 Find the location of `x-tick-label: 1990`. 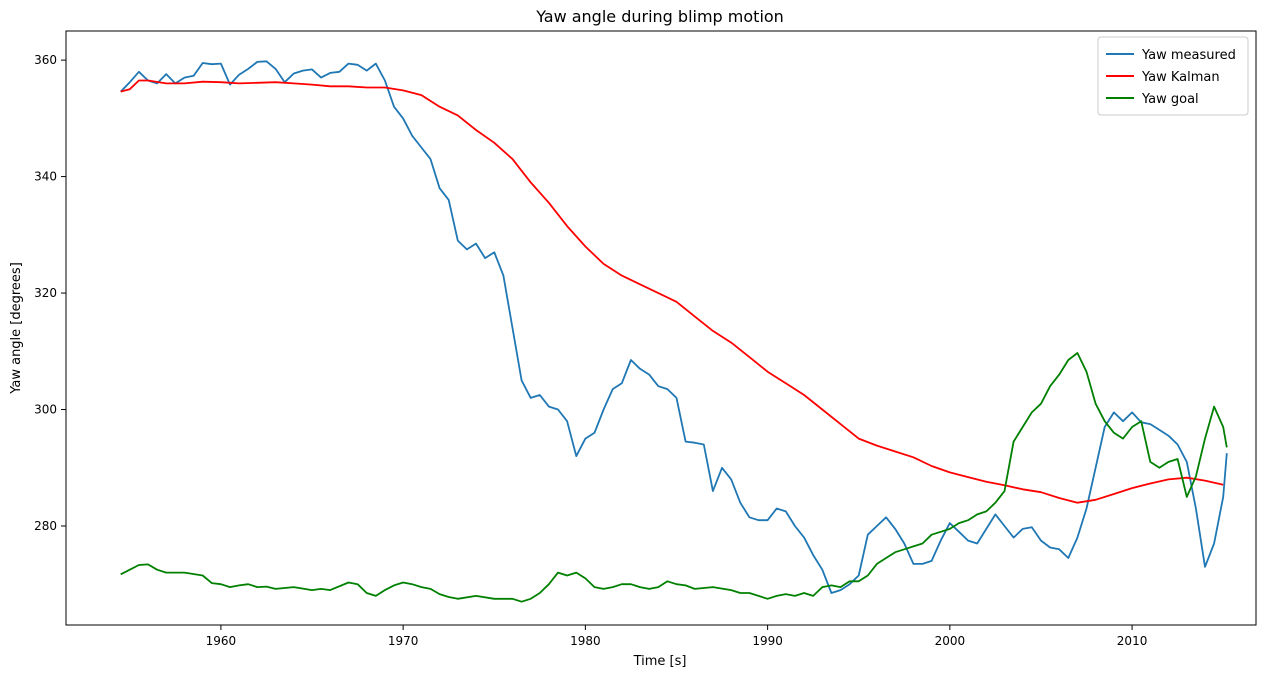

x-tick-label: 1990 is located at coordinates (767, 641).